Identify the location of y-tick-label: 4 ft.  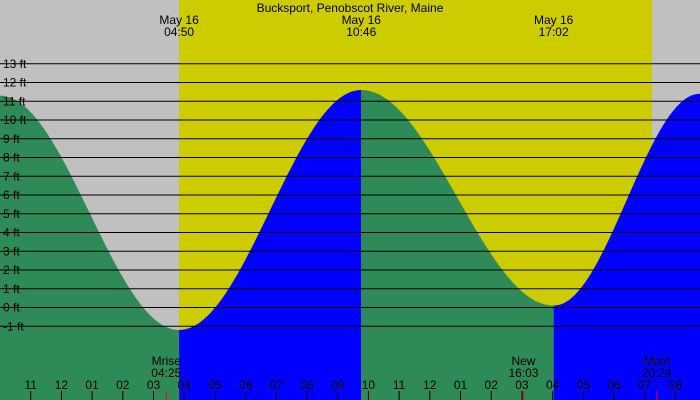
(11, 233).